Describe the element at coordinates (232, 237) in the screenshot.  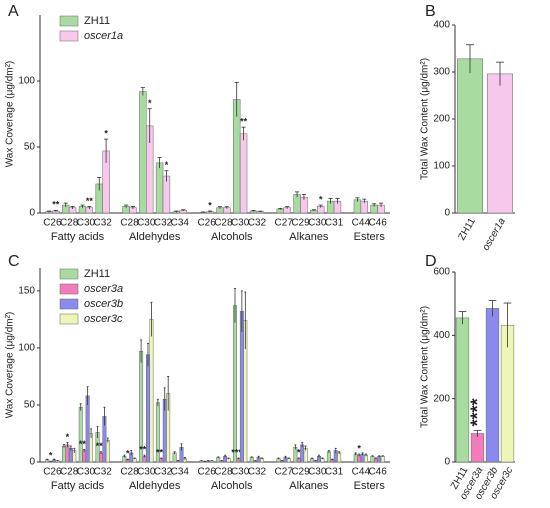
I see `group-label: Alcohols` at that location.